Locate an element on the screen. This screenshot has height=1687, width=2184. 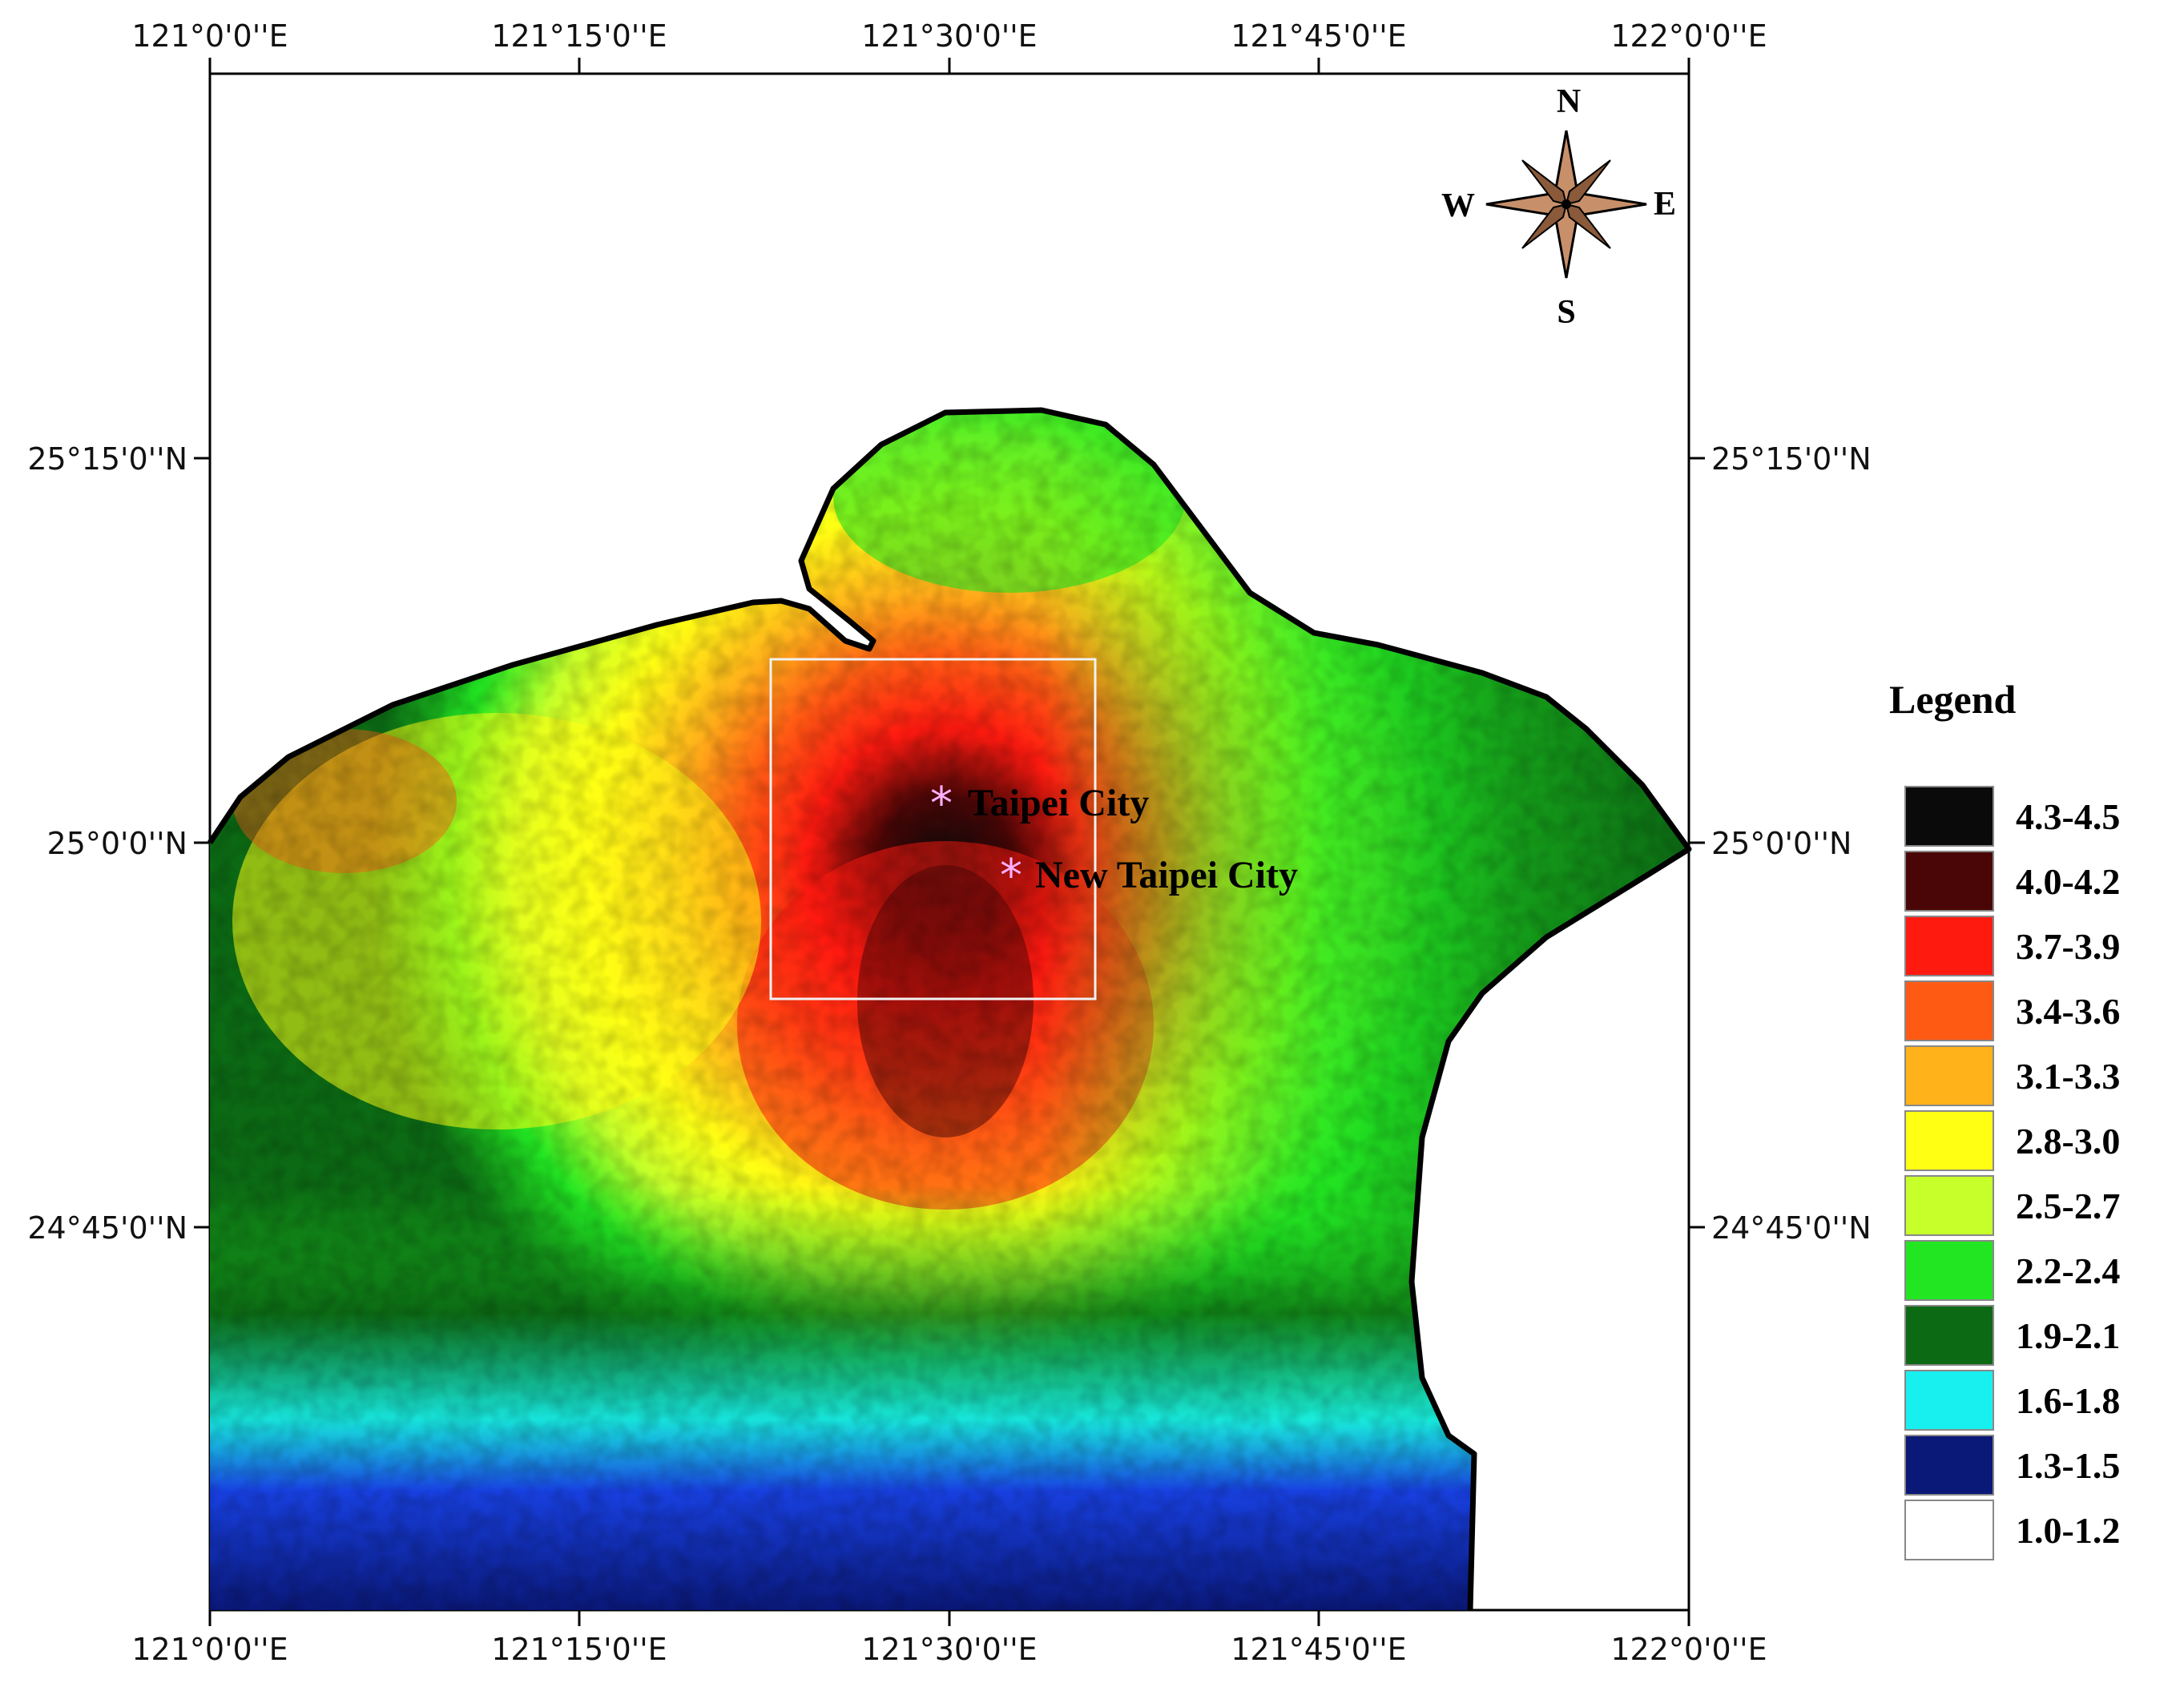
taipei-marker-icon: * is located at coordinates (942, 804).